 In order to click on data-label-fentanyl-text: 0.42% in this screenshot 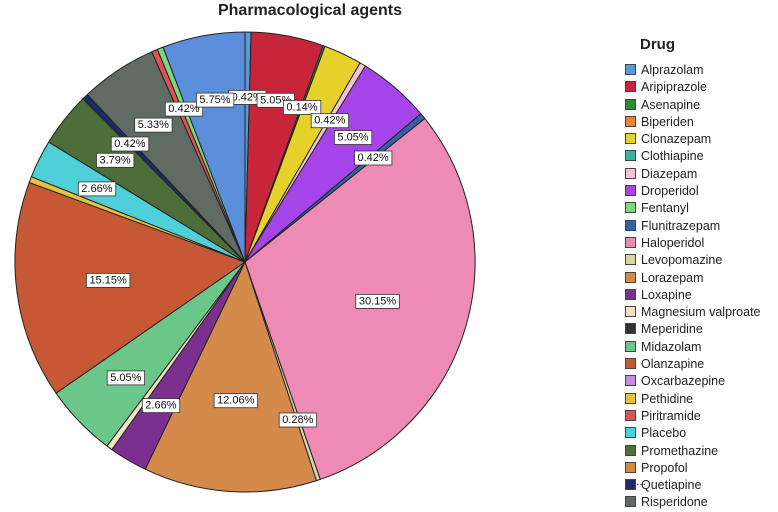, I will do `click(183, 109)`.